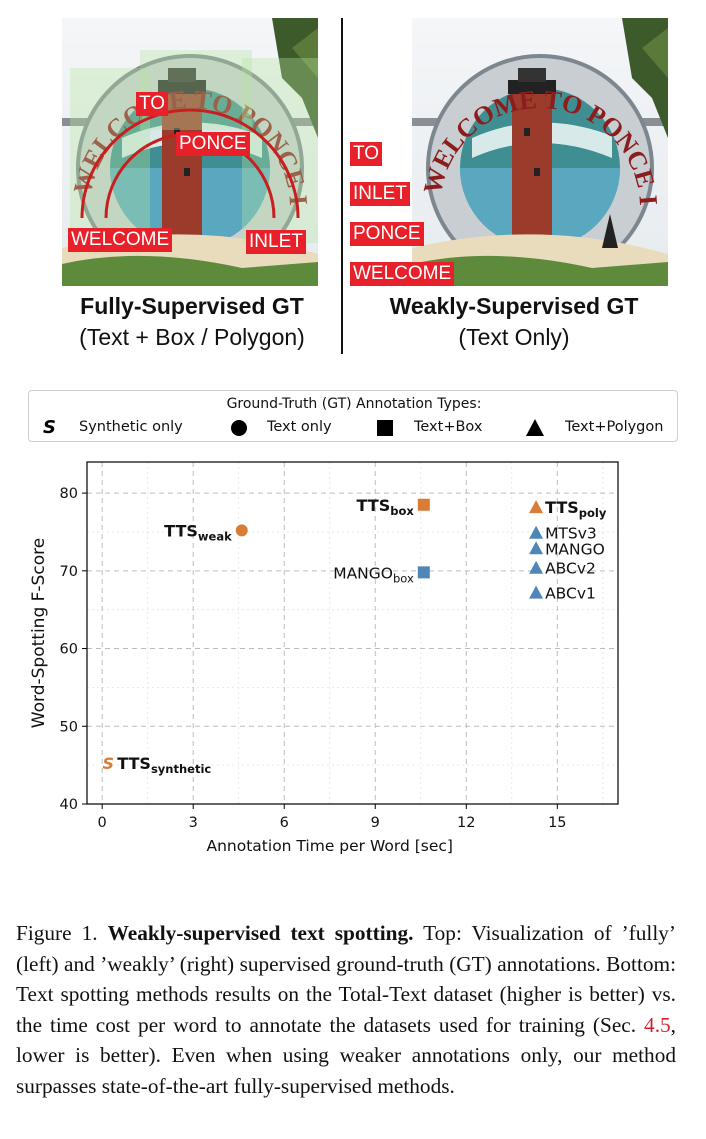  I want to click on y-tick-label: 60, so click(69, 650).